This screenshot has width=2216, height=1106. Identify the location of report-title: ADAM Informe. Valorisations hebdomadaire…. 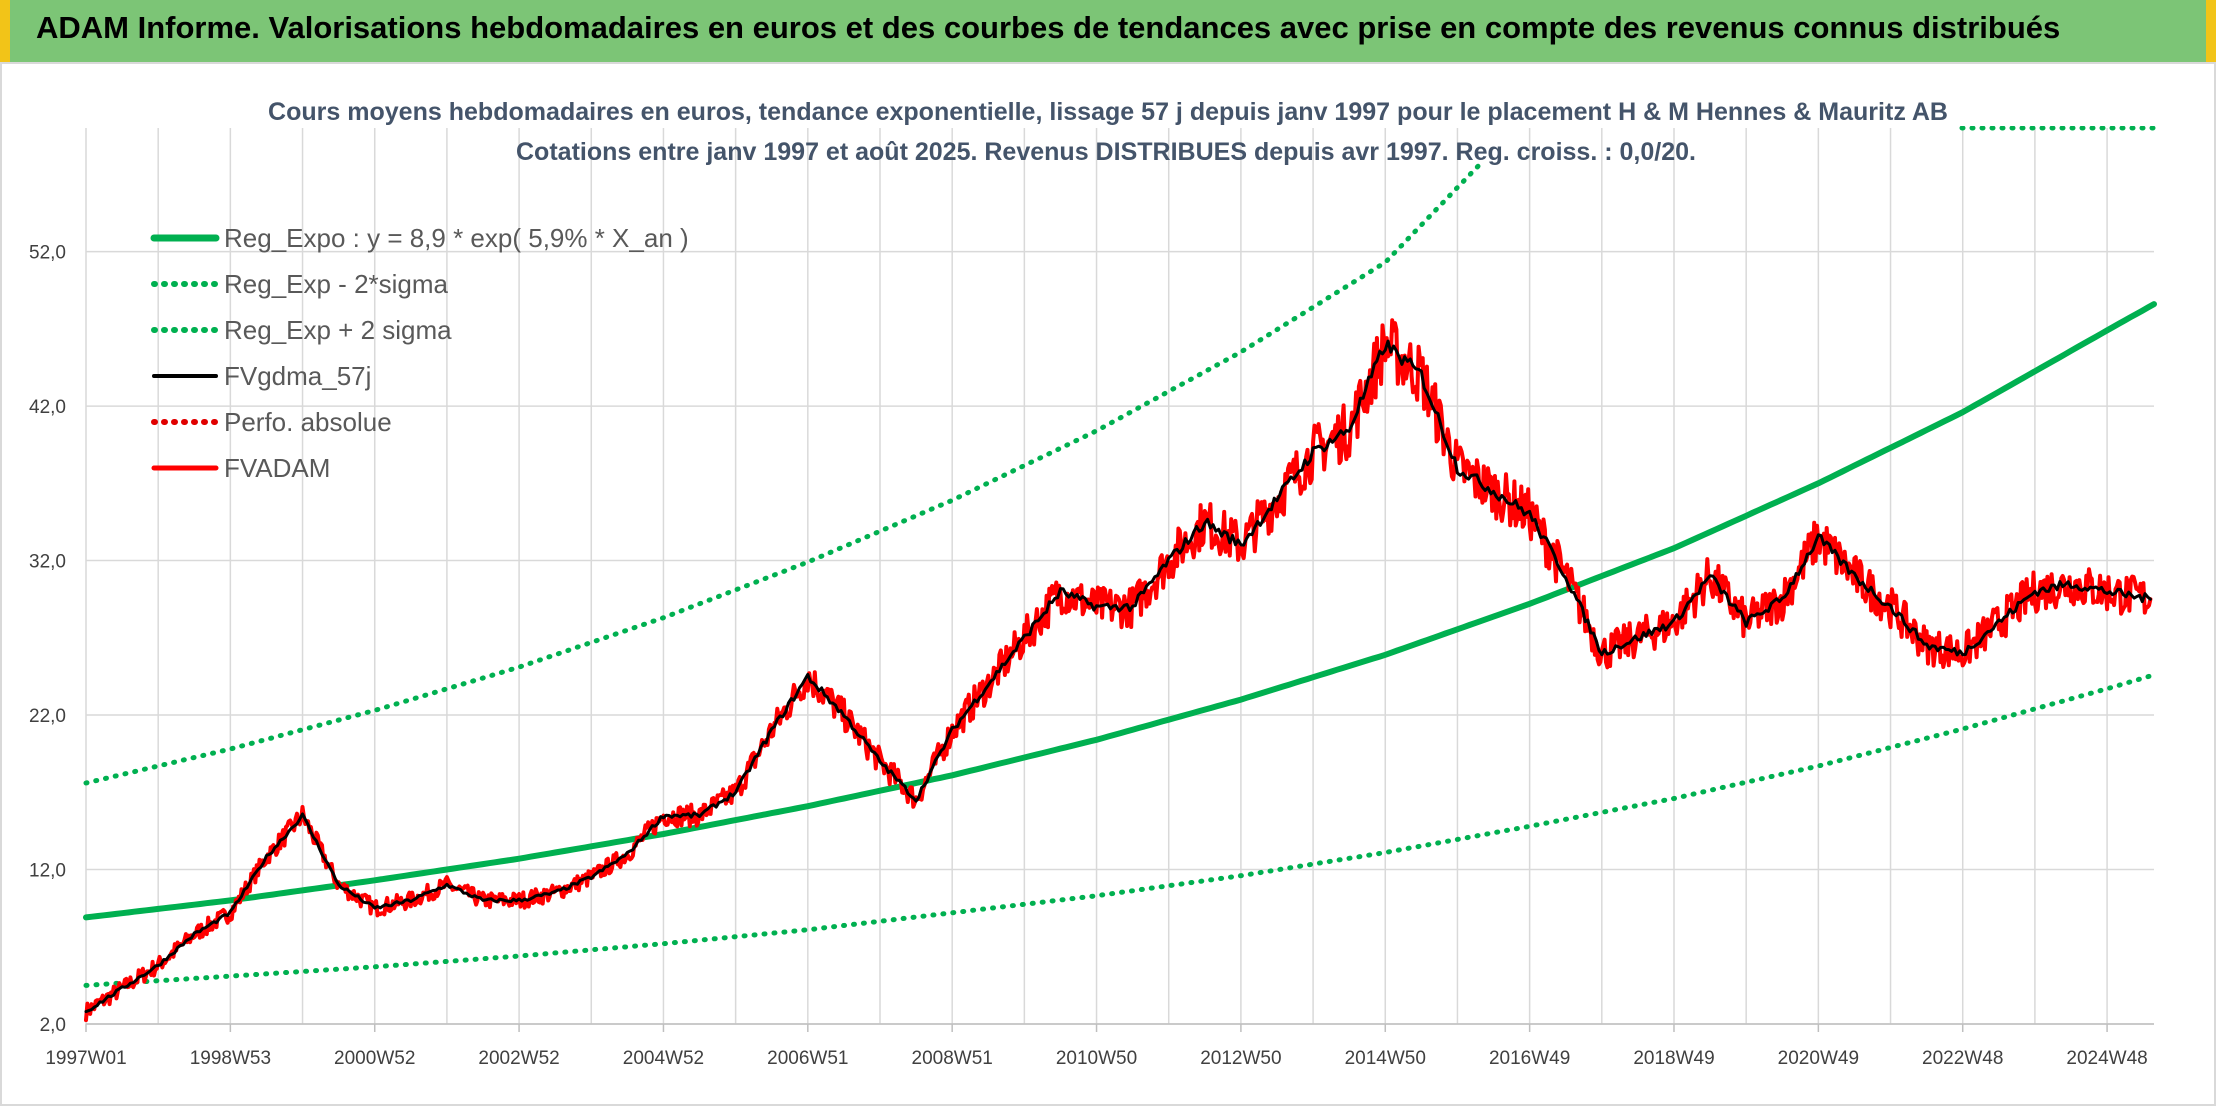
(1048, 27).